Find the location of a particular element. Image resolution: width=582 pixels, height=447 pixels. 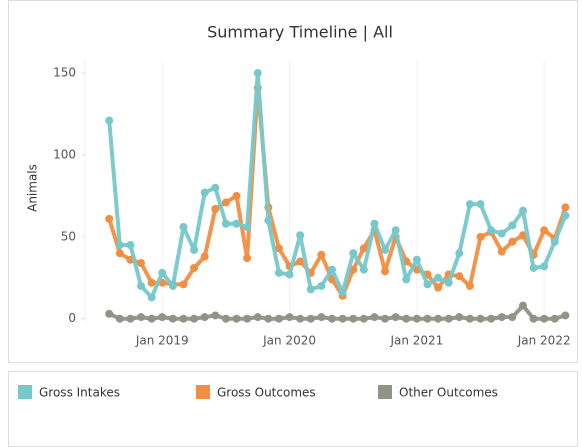

legend-label: Other Outcomes is located at coordinates (448, 393).